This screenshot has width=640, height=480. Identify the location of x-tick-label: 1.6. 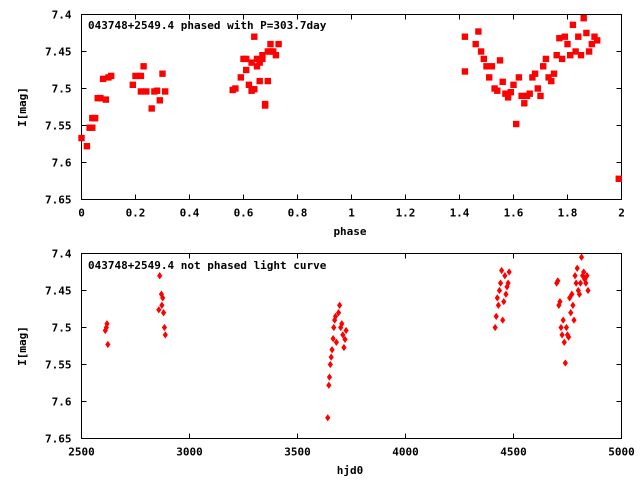
(514, 213).